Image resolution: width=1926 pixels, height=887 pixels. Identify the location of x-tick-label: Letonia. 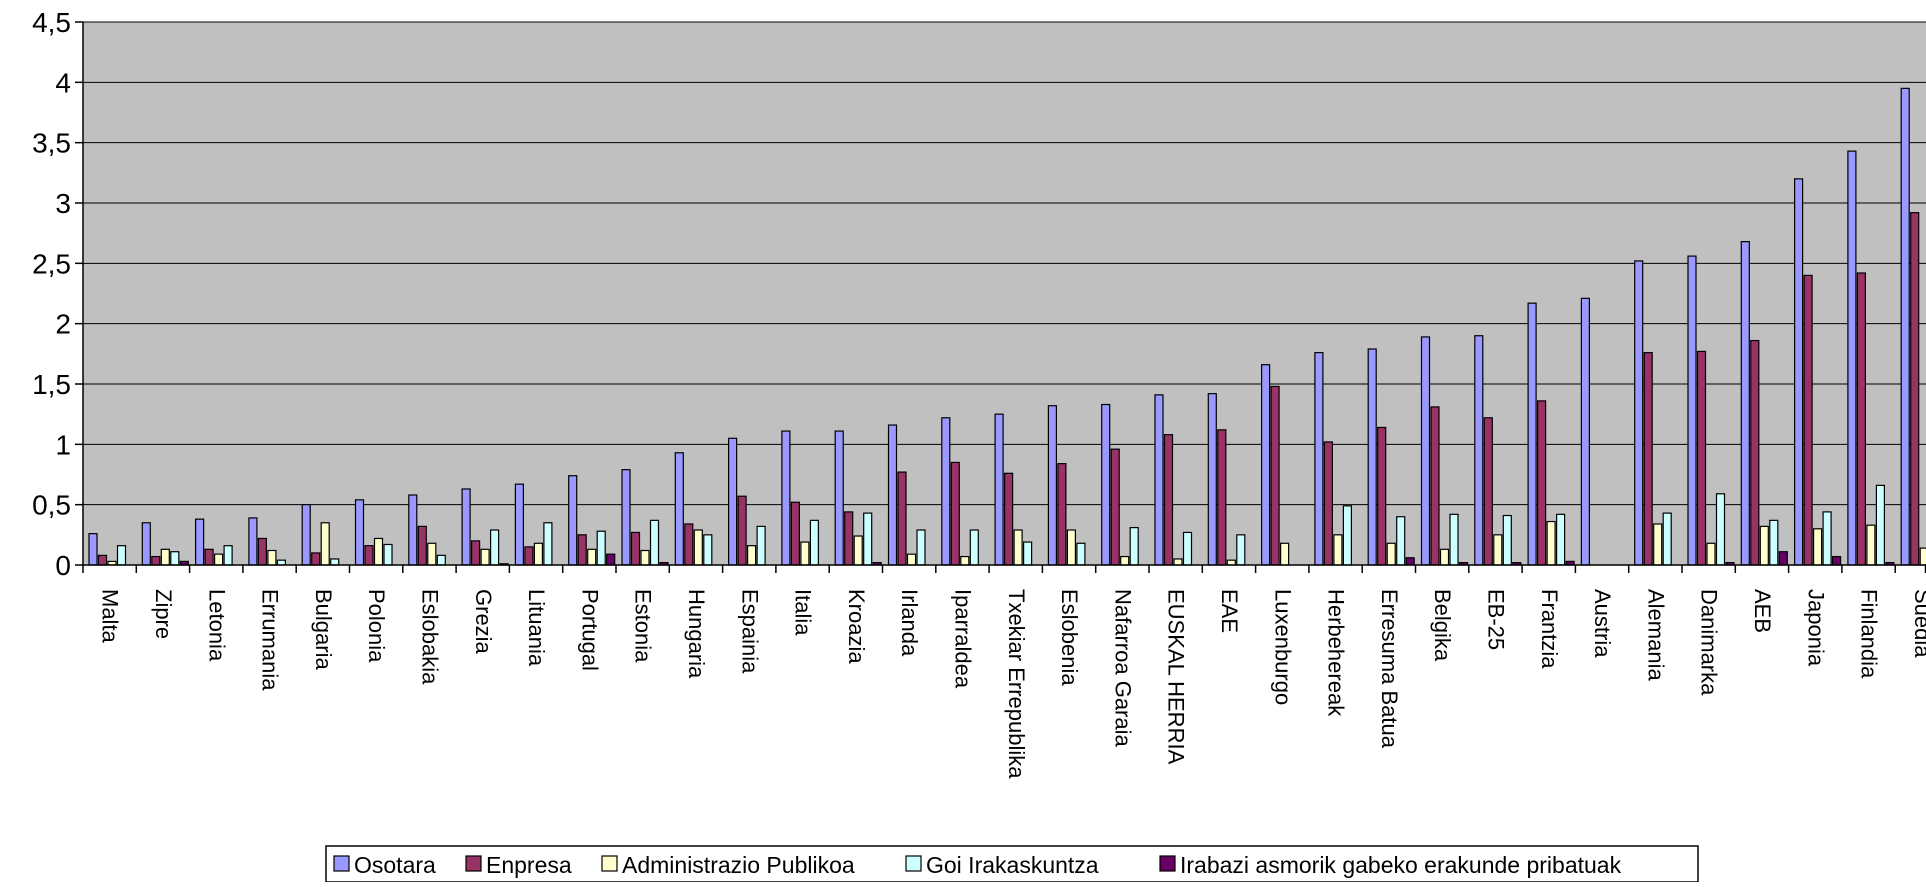
(216, 625).